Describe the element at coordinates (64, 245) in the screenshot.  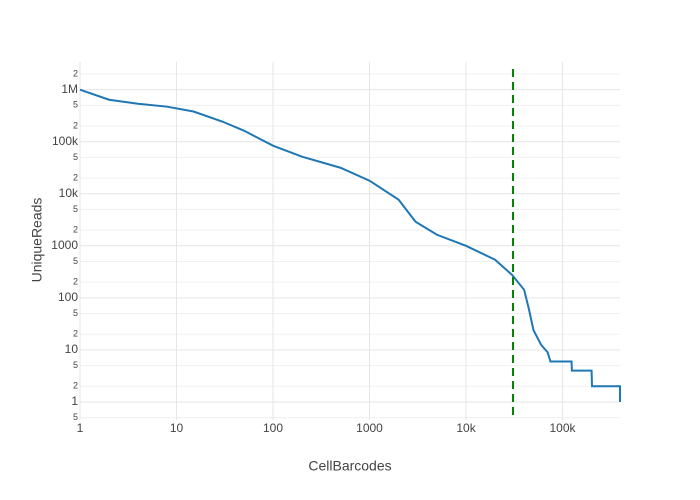
I see `y-tick-label: 1000` at that location.